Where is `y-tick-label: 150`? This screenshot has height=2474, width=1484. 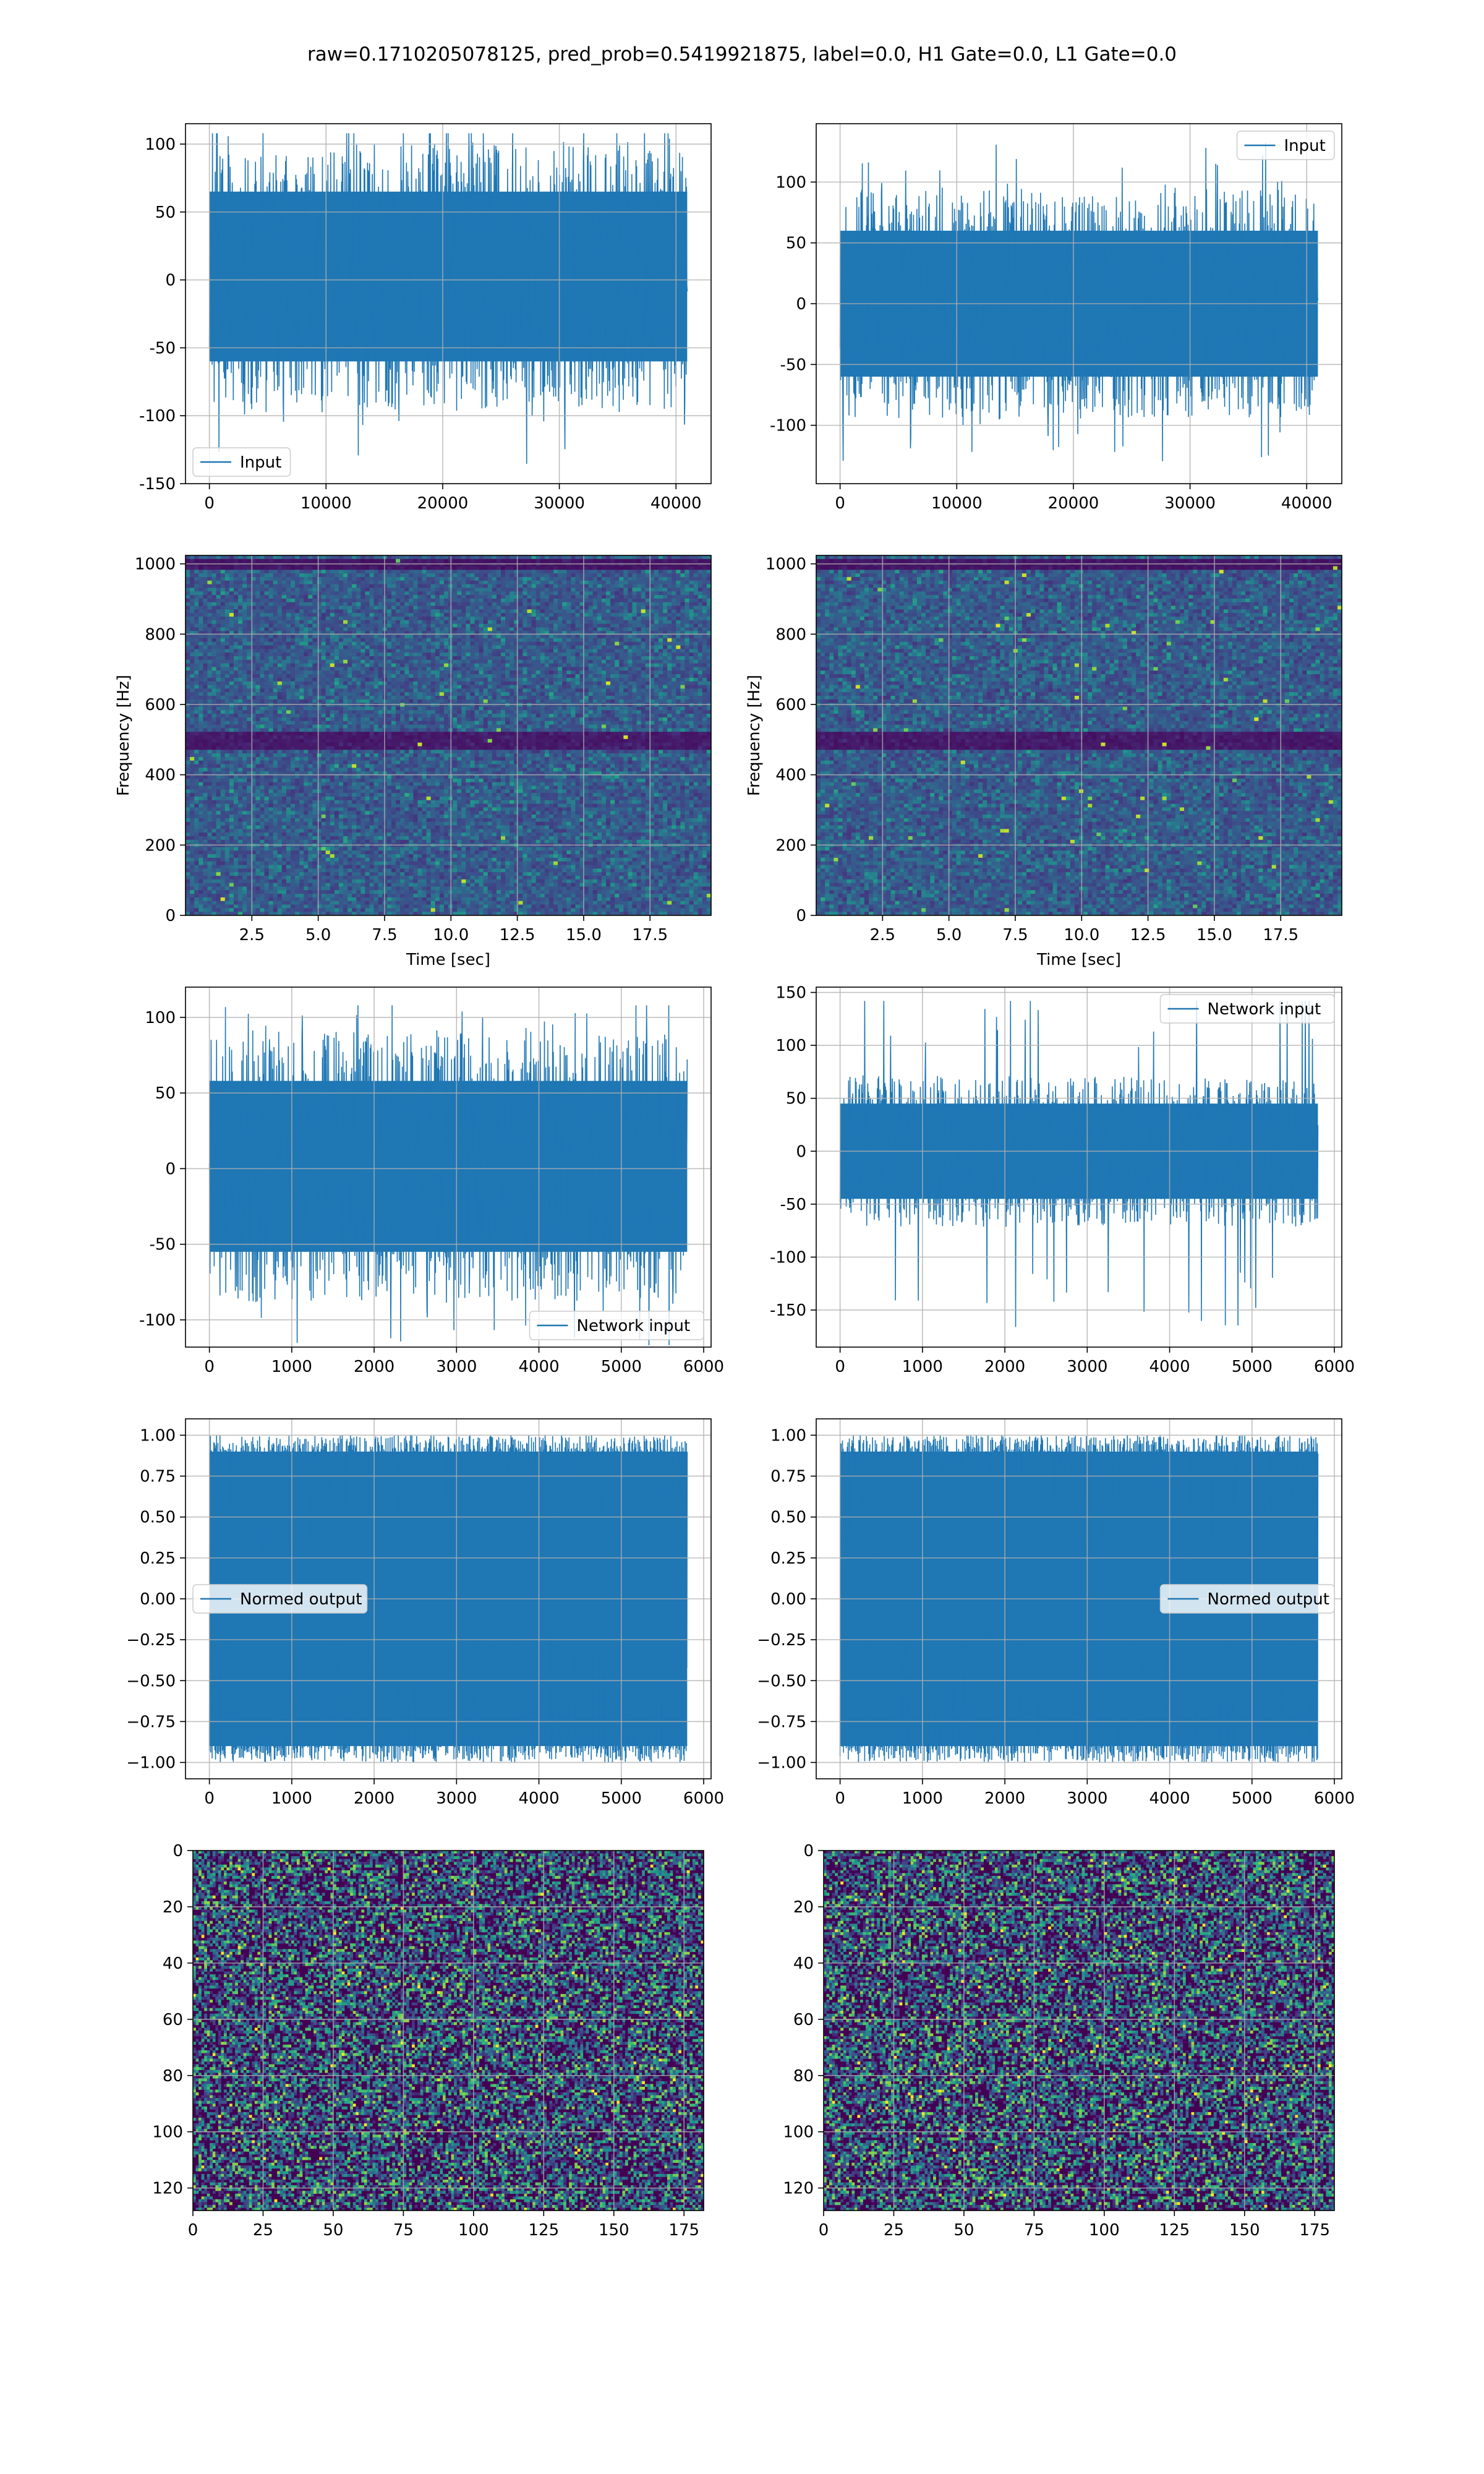
y-tick-label: 150 is located at coordinates (790, 994).